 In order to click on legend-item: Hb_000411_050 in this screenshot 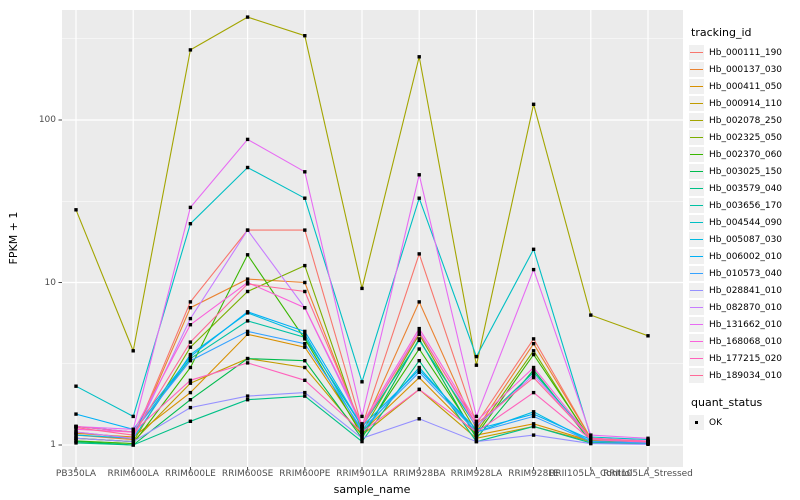, I will do `click(744, 86)`.